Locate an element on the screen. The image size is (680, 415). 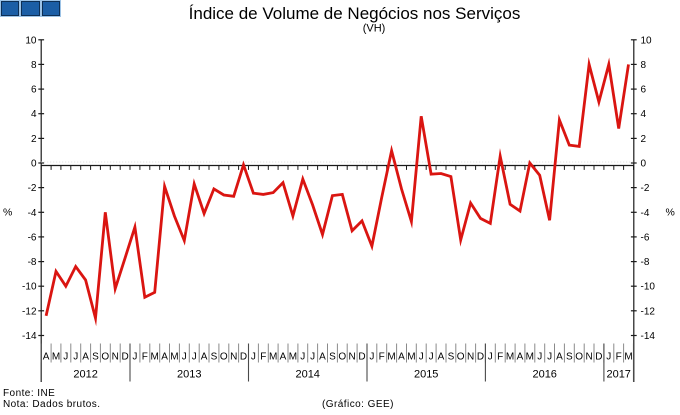
svg-text: 2014 is located at coordinates (307, 375).